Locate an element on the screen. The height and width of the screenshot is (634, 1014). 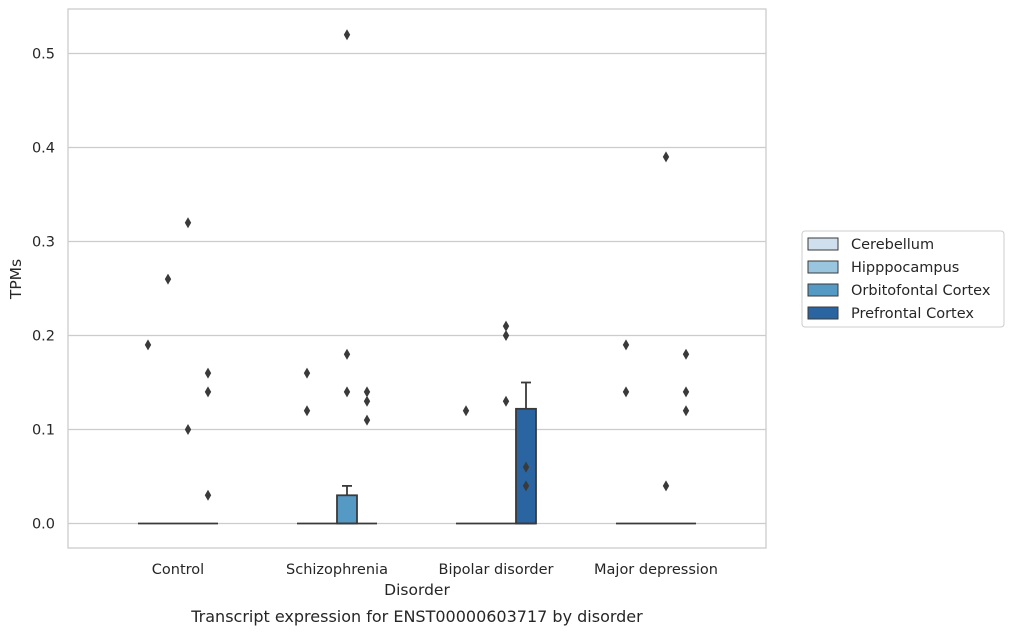
legend-label: Orbitofontal Cortex is located at coordinates (921, 291).